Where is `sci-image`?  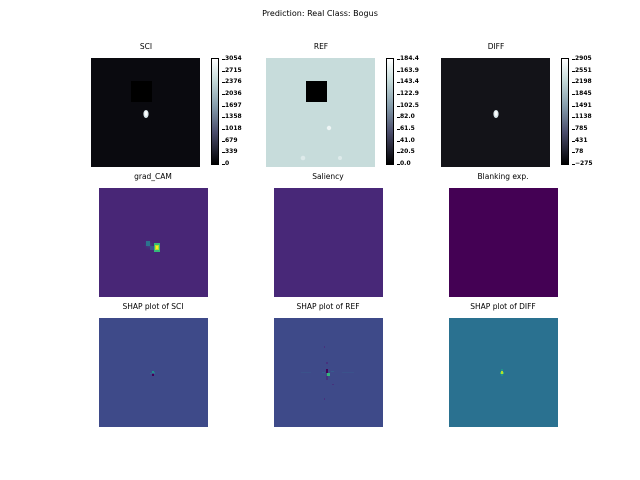
sci-image is located at coordinates (145, 112).